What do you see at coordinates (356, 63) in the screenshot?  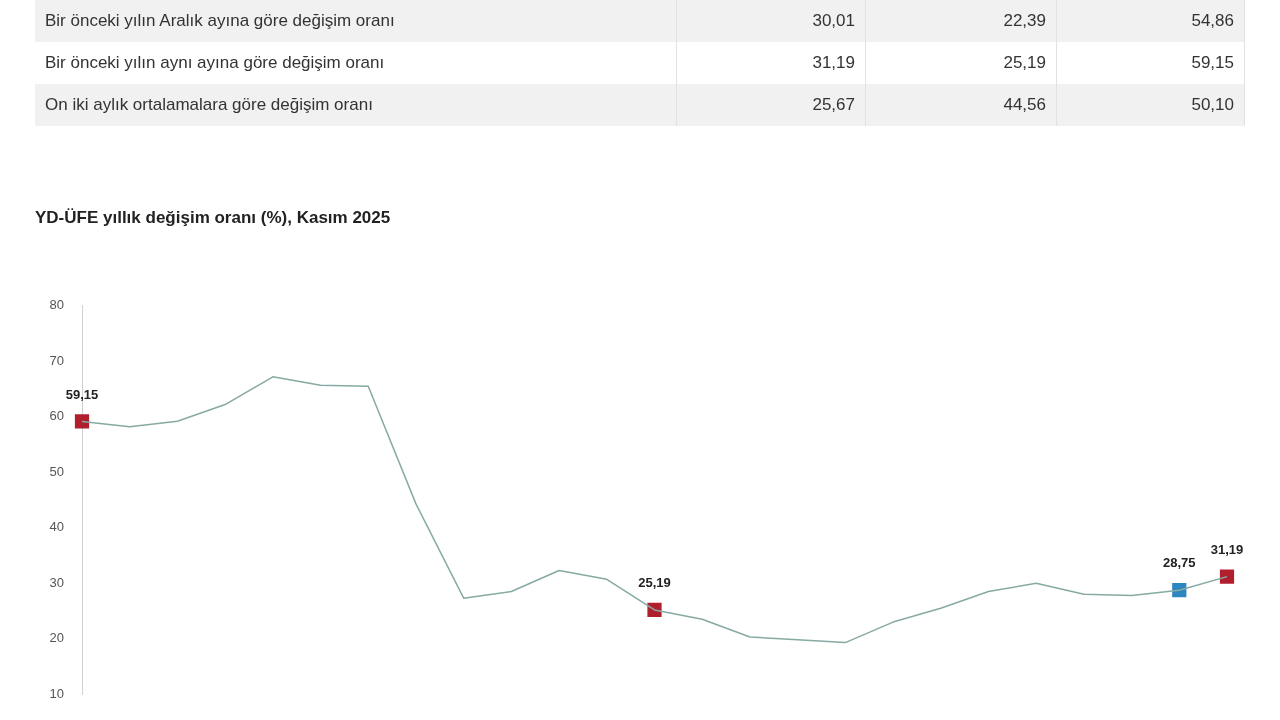 I see `text: Bir önceki yılın aynı ayına göre değişim oranı` at bounding box center [356, 63].